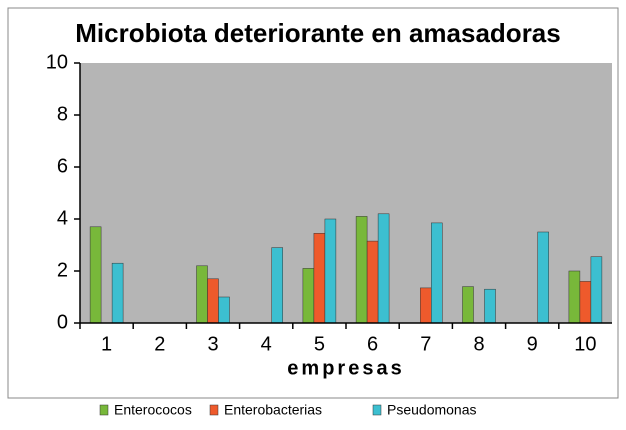  I want to click on y-tick-label: 4, so click(62, 218).